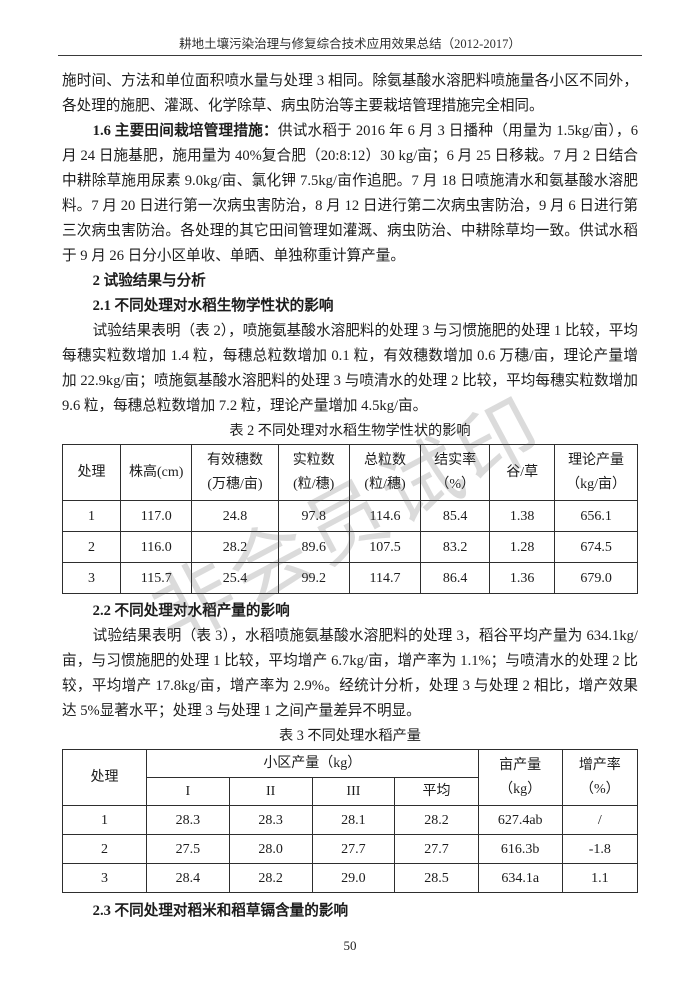  I want to click on table-2-cell: 1.28, so click(522, 547).